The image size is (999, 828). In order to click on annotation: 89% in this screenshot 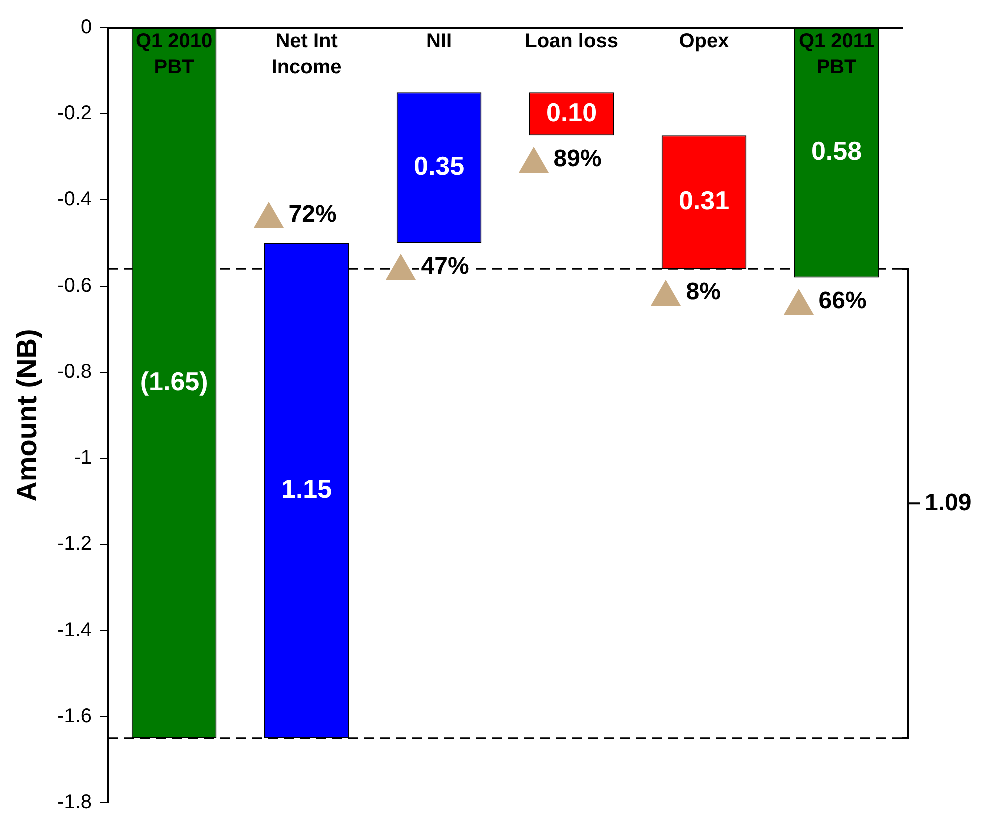, I will do `click(578, 158)`.